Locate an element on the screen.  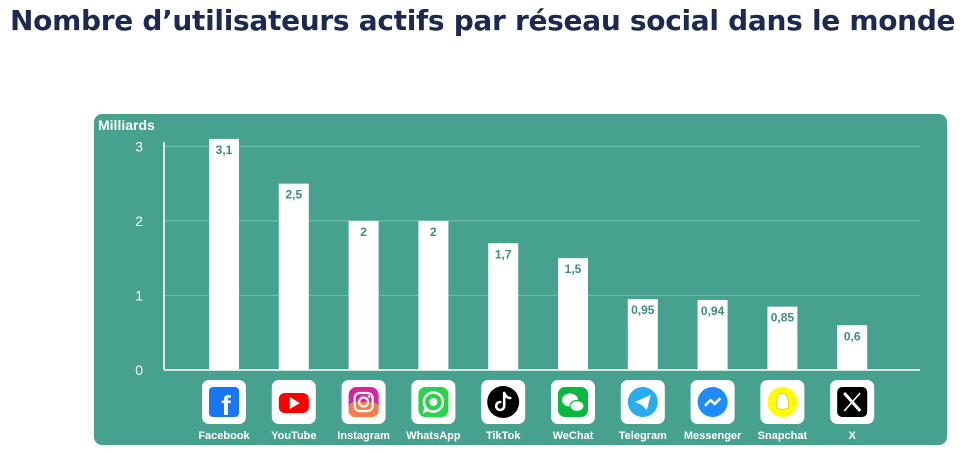
svg-text: f is located at coordinates (226, 405).